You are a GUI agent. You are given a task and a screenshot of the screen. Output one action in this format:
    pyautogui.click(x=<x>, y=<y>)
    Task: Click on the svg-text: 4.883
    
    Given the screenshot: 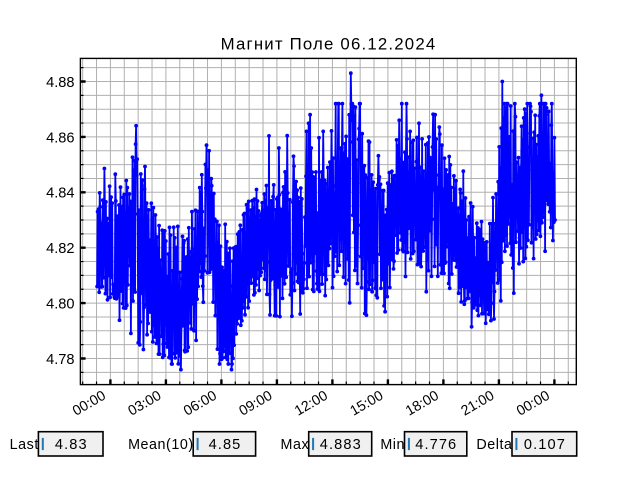 What is the action you would take?
    pyautogui.click(x=341, y=445)
    